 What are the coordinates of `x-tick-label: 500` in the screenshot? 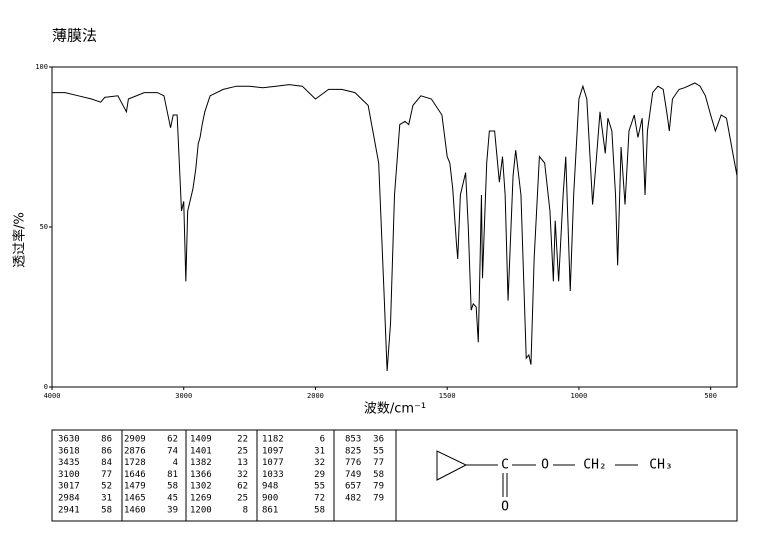 It's located at (710, 396).